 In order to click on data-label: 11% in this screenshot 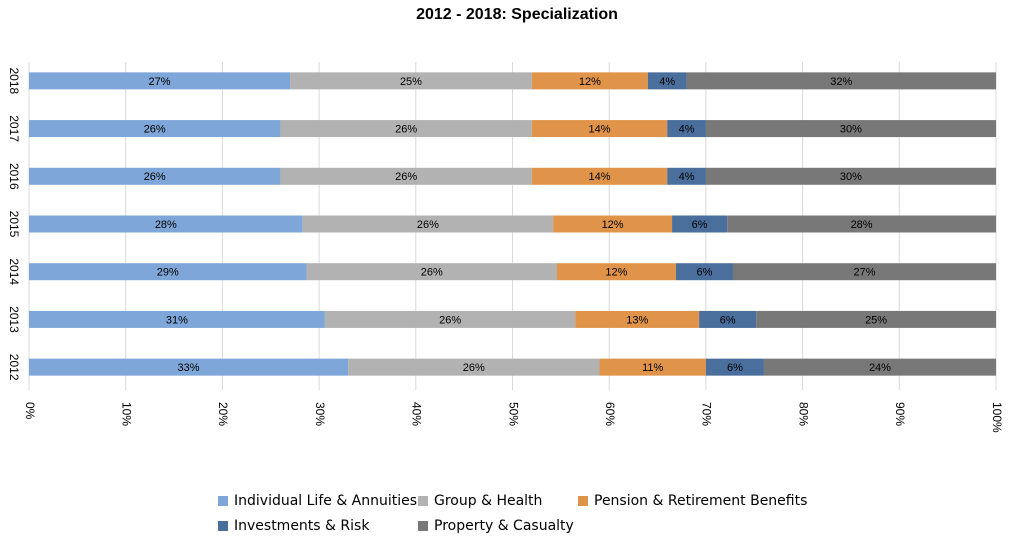, I will do `click(652, 368)`.